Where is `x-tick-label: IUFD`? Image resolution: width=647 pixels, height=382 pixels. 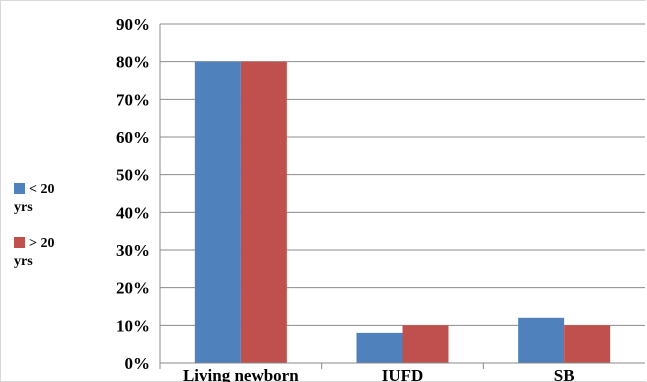
x-tick-label: IUFD is located at coordinates (403, 374).